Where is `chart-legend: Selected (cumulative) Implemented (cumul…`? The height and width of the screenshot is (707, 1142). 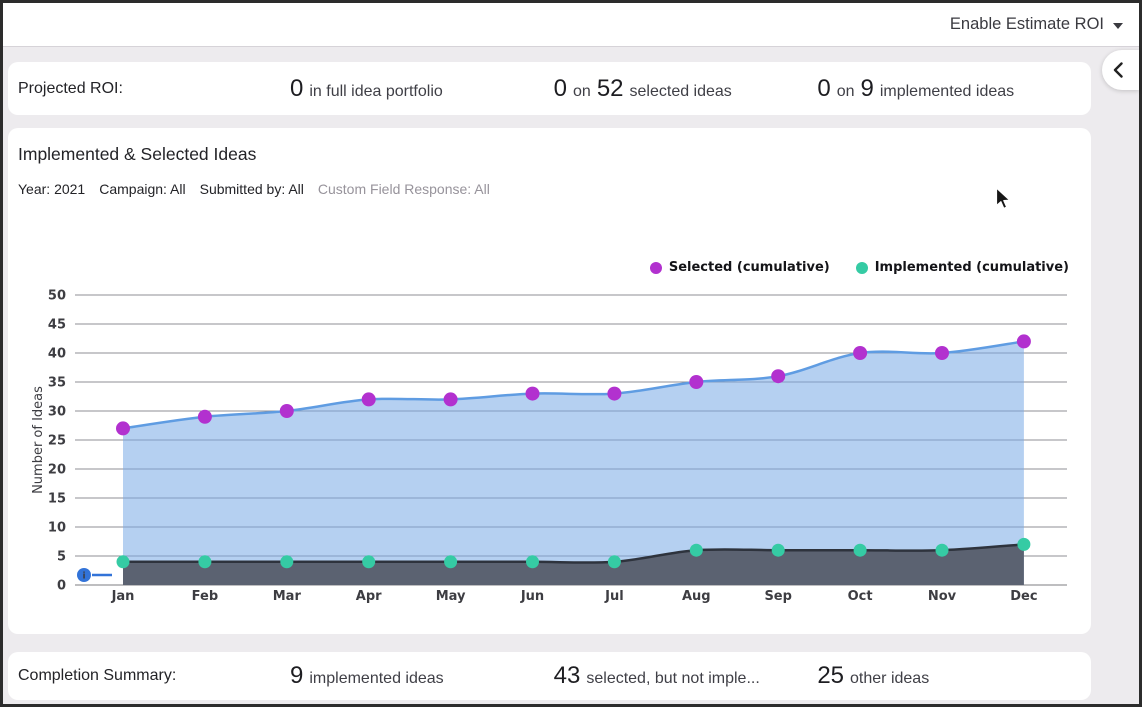 chart-legend: Selected (cumulative) Implemented (cumul… is located at coordinates (859, 267).